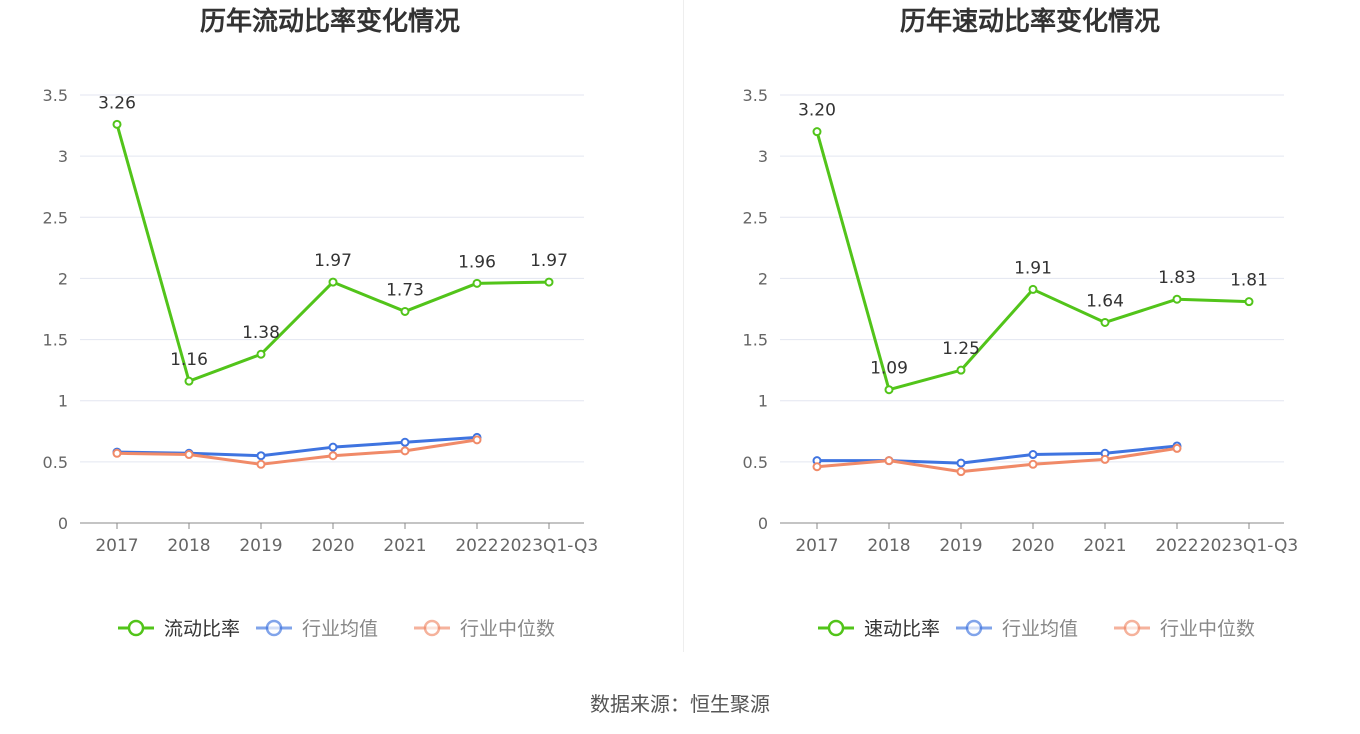  I want to click on data-label: 1.96, so click(477, 262).